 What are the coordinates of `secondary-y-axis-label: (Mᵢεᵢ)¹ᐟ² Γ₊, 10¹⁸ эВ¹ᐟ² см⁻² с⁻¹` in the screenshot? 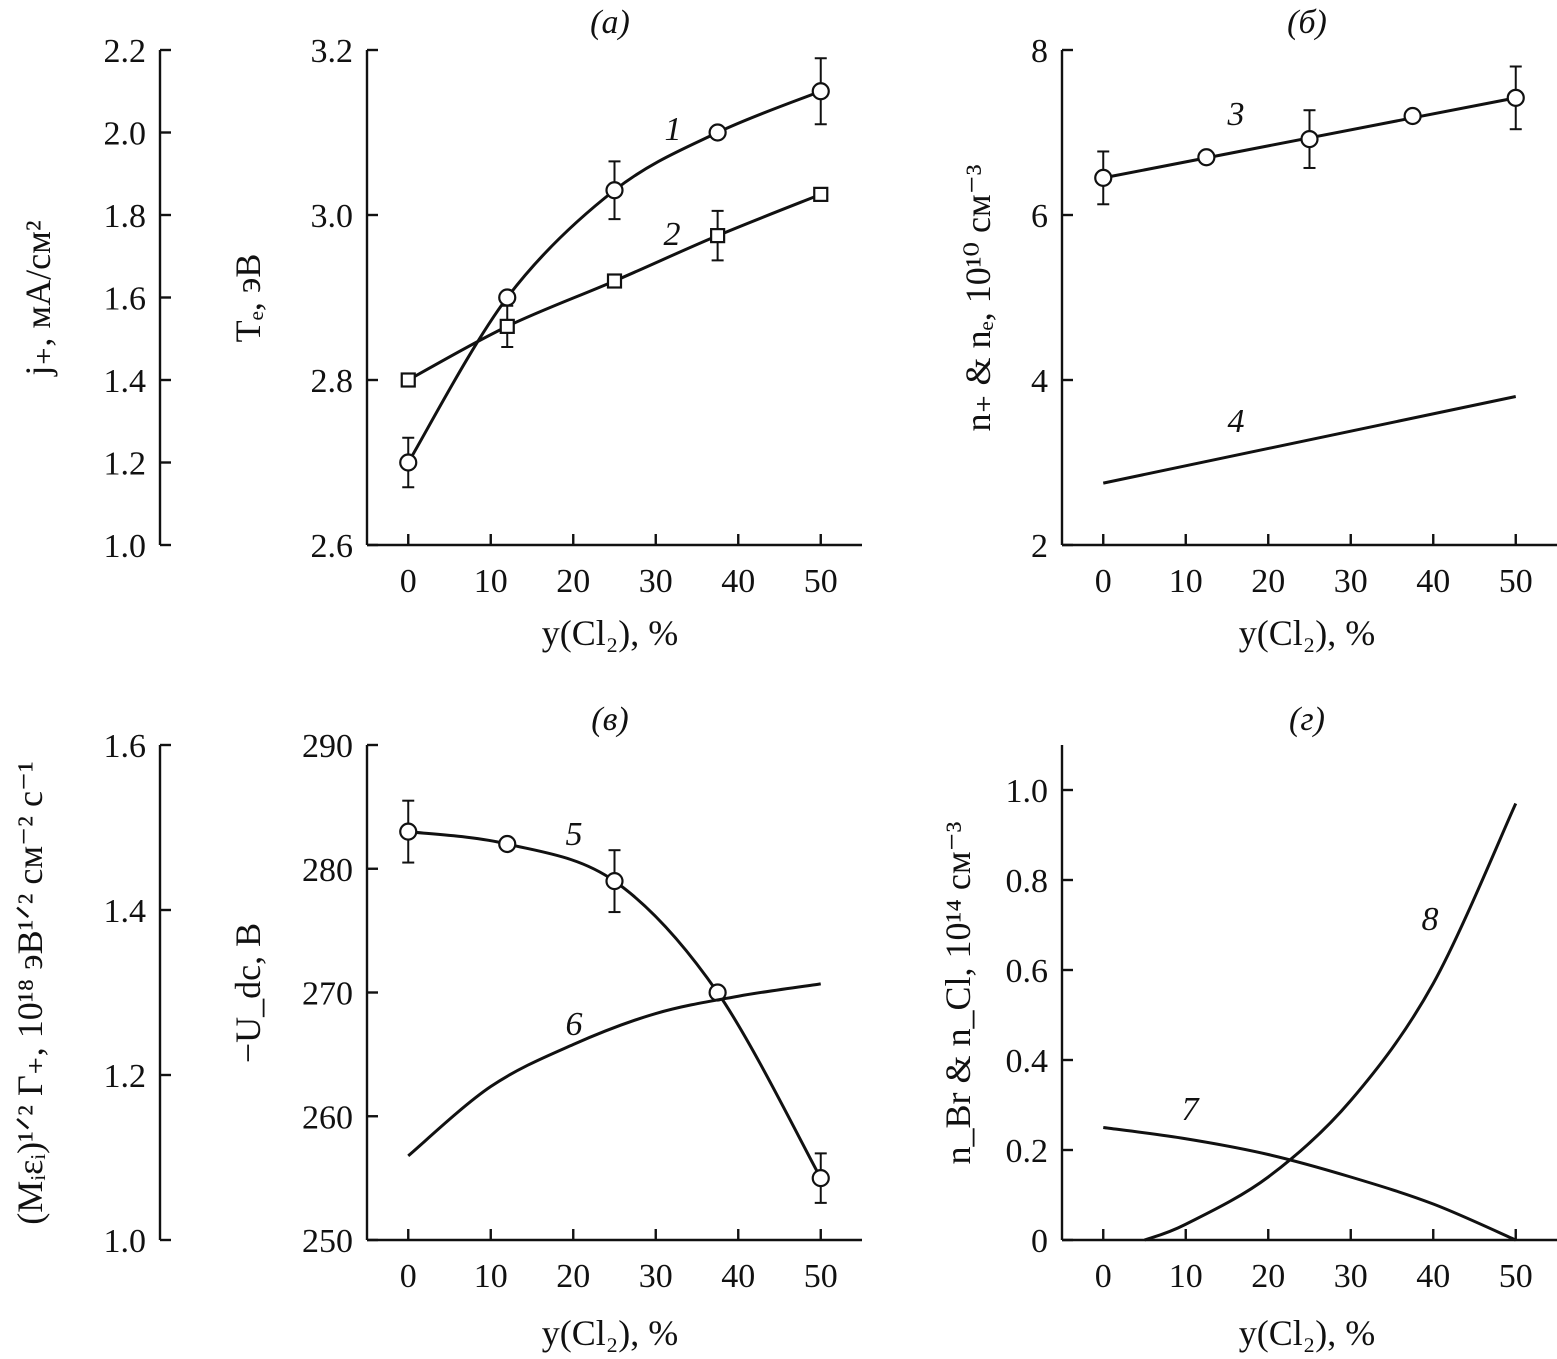 It's located at (30, 992).